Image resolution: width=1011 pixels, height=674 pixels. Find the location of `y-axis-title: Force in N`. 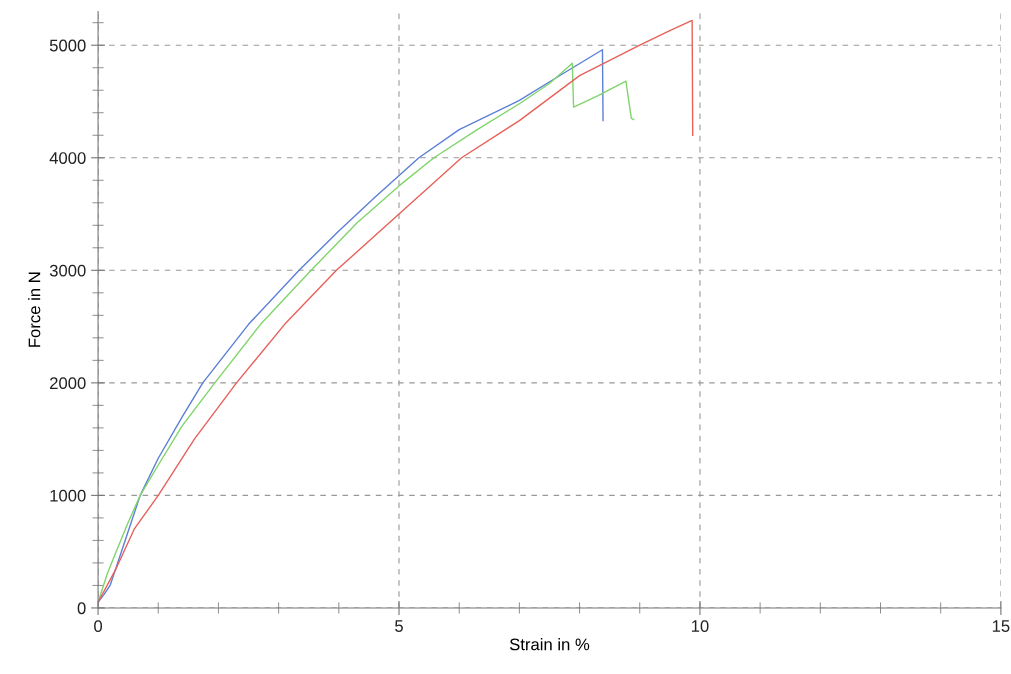

y-axis-title: Force in N is located at coordinates (34, 309).